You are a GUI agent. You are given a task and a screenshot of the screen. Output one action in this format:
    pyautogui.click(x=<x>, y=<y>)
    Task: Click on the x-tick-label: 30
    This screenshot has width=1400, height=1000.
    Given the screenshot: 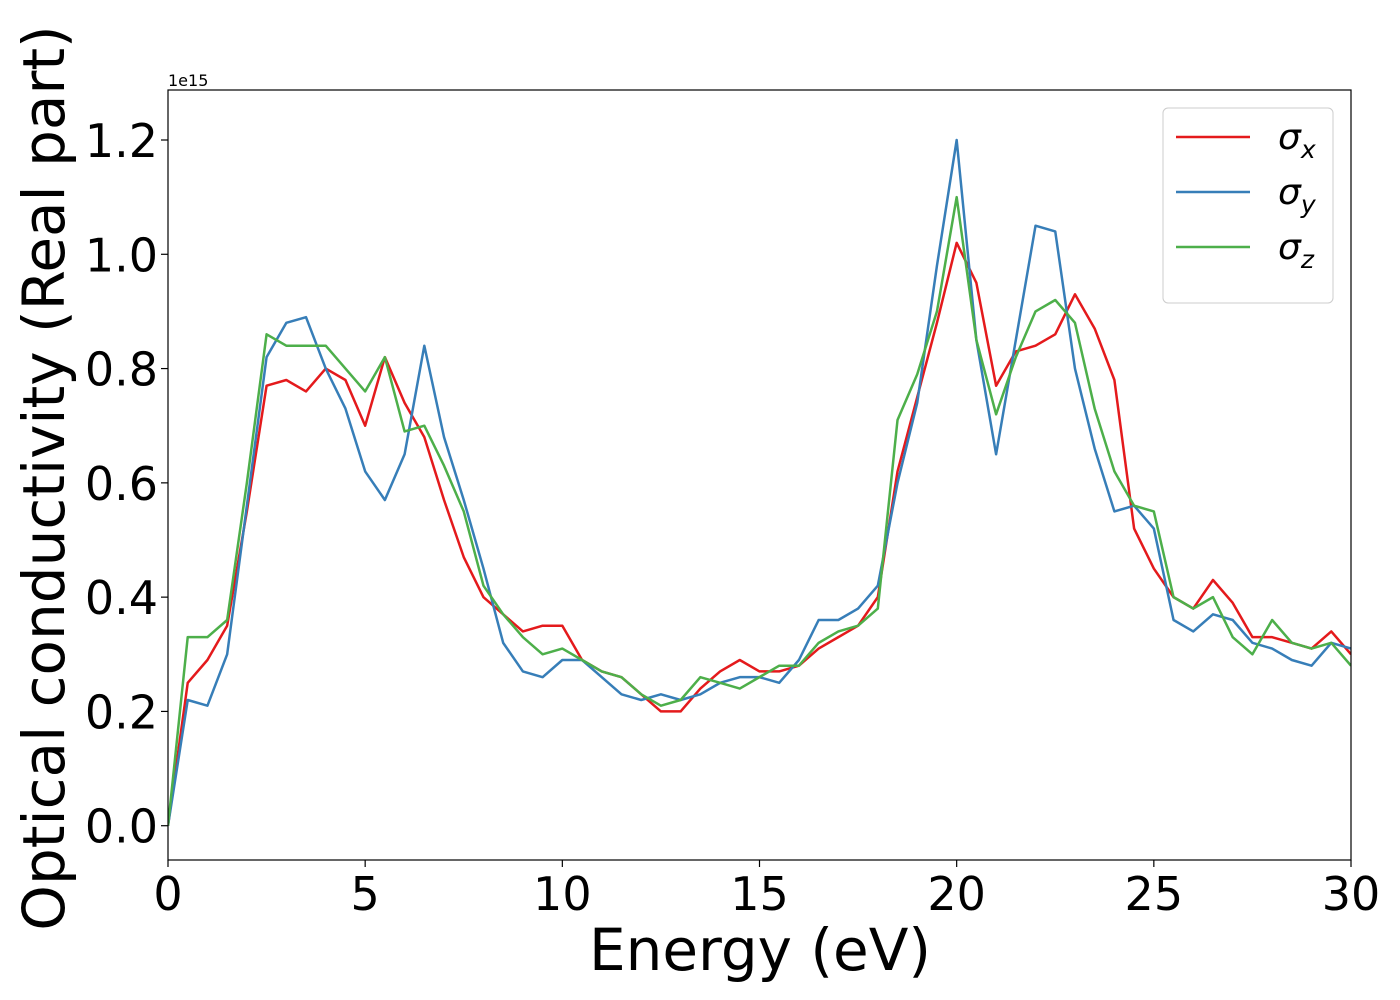 What is the action you would take?
    pyautogui.click(x=1351, y=894)
    